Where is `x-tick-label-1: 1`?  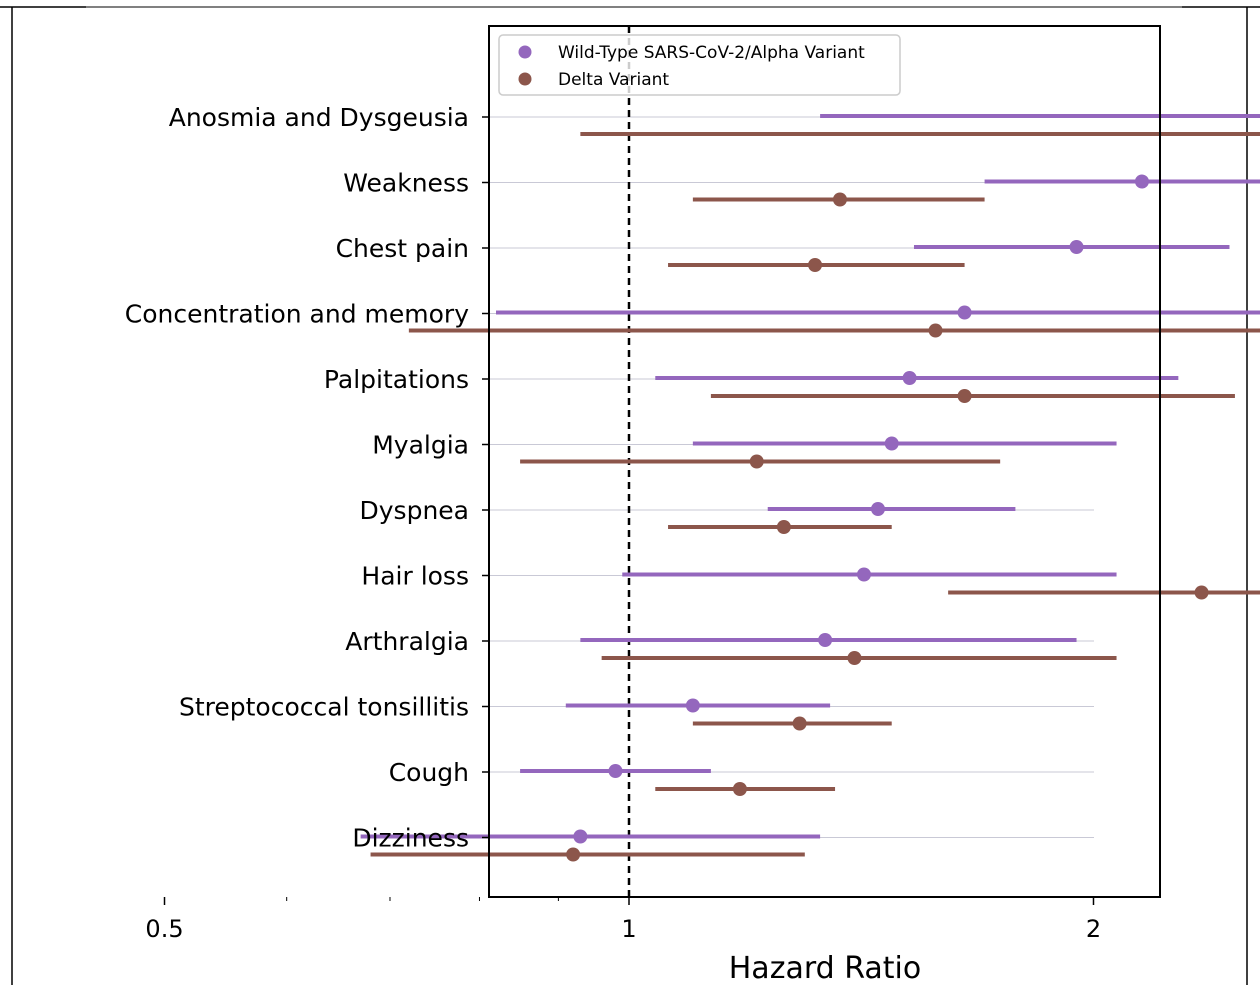 x-tick-label-1: 1 is located at coordinates (628, 929).